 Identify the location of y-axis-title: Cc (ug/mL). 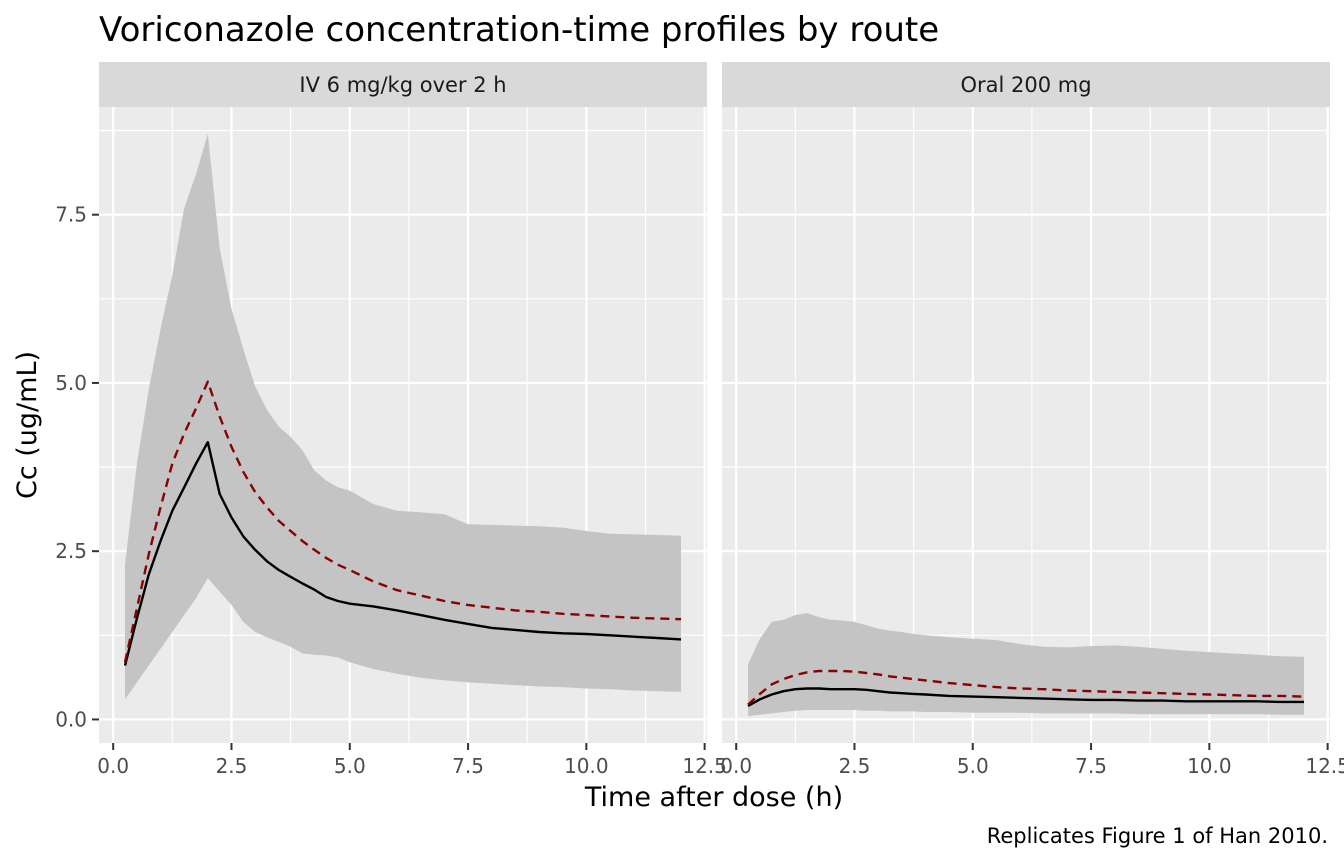
(27, 425).